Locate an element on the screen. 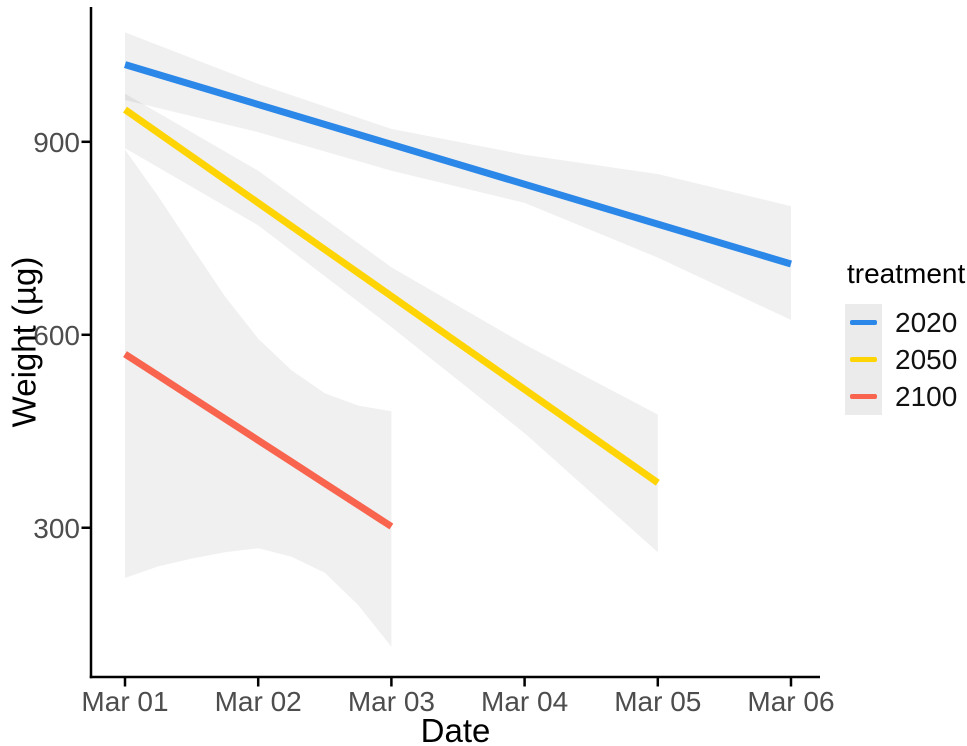  legend-key-2050 is located at coordinates (863, 359).